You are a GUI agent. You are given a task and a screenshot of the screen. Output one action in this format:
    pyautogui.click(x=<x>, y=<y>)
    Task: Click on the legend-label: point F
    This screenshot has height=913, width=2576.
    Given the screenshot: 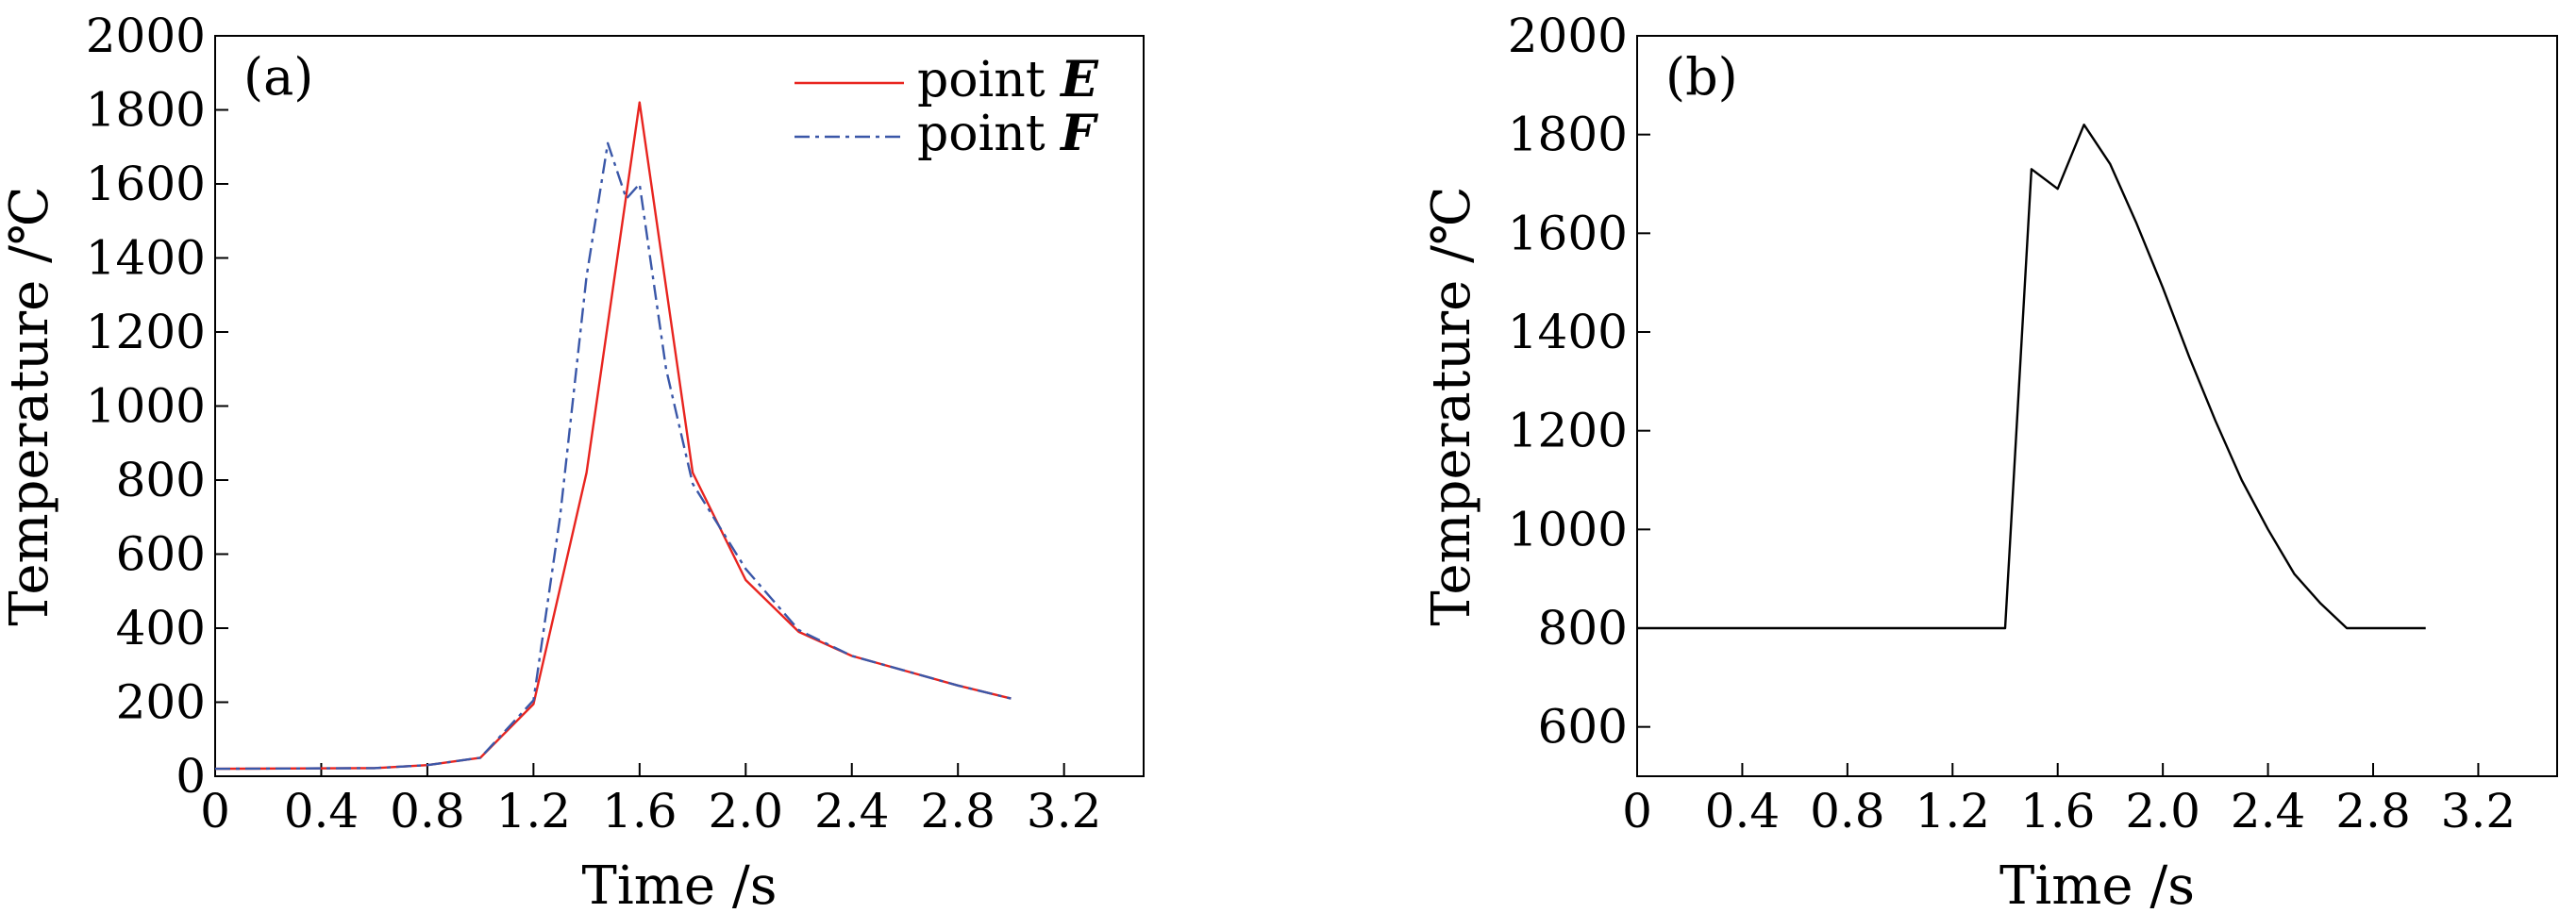 What is the action you would take?
    pyautogui.click(x=1007, y=134)
    